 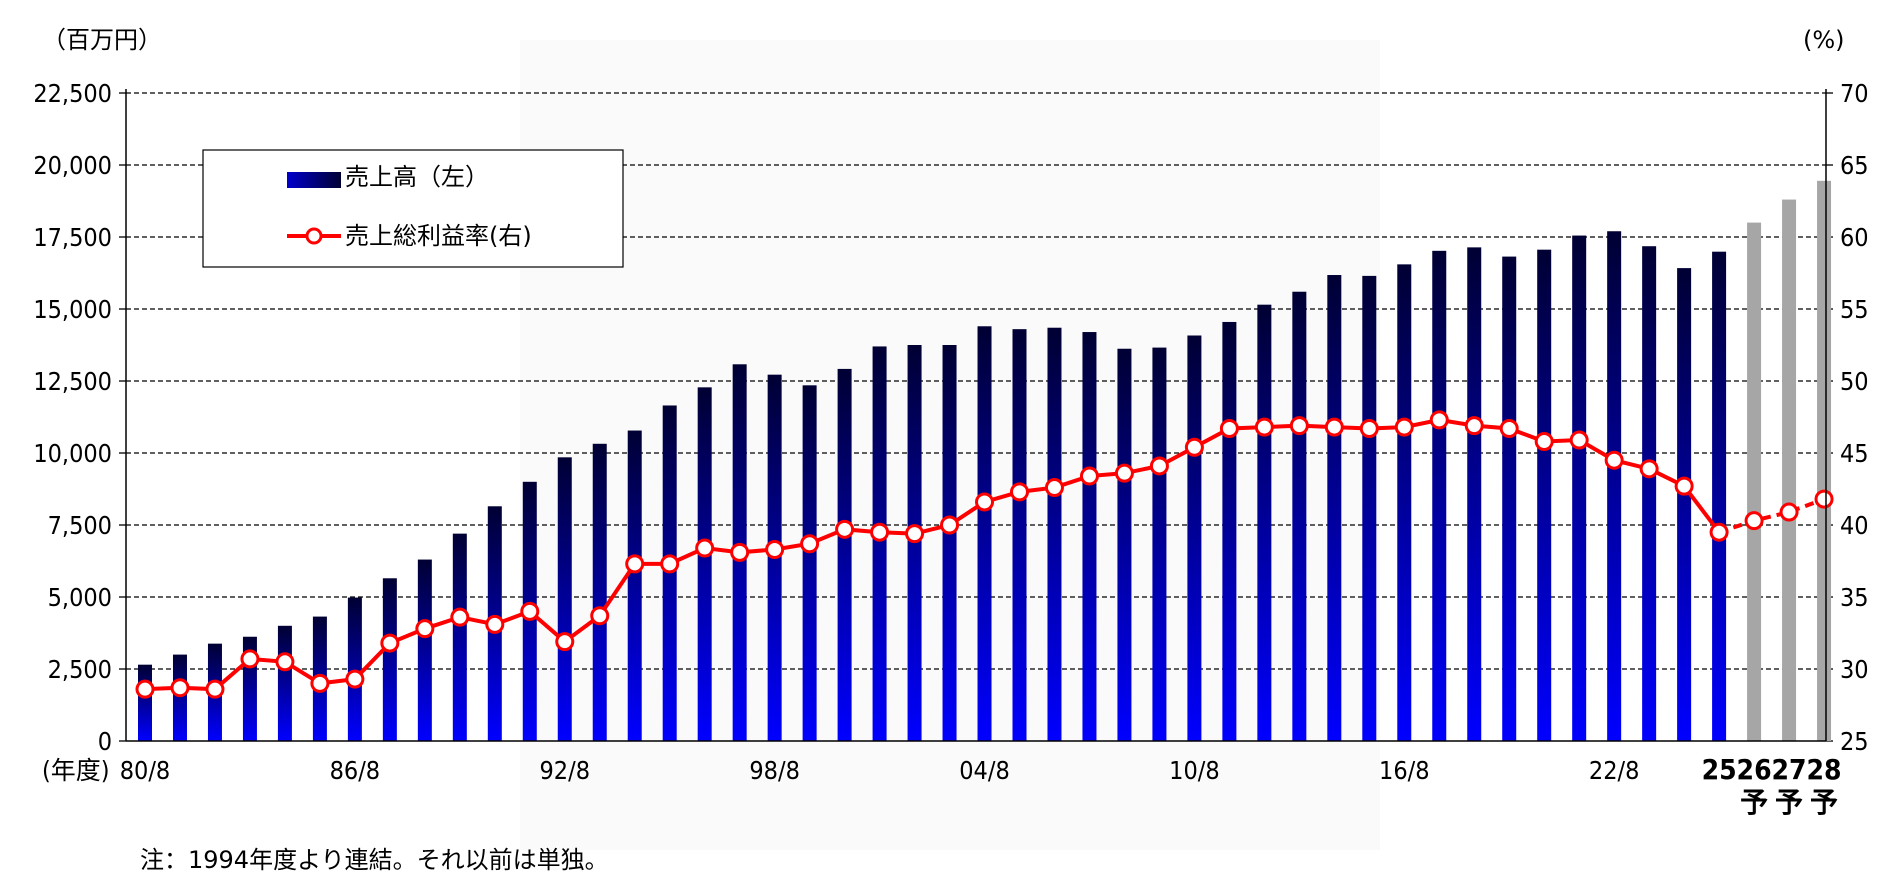 What do you see at coordinates (1854, 453) in the screenshot?
I see `right-tick-label: 45` at bounding box center [1854, 453].